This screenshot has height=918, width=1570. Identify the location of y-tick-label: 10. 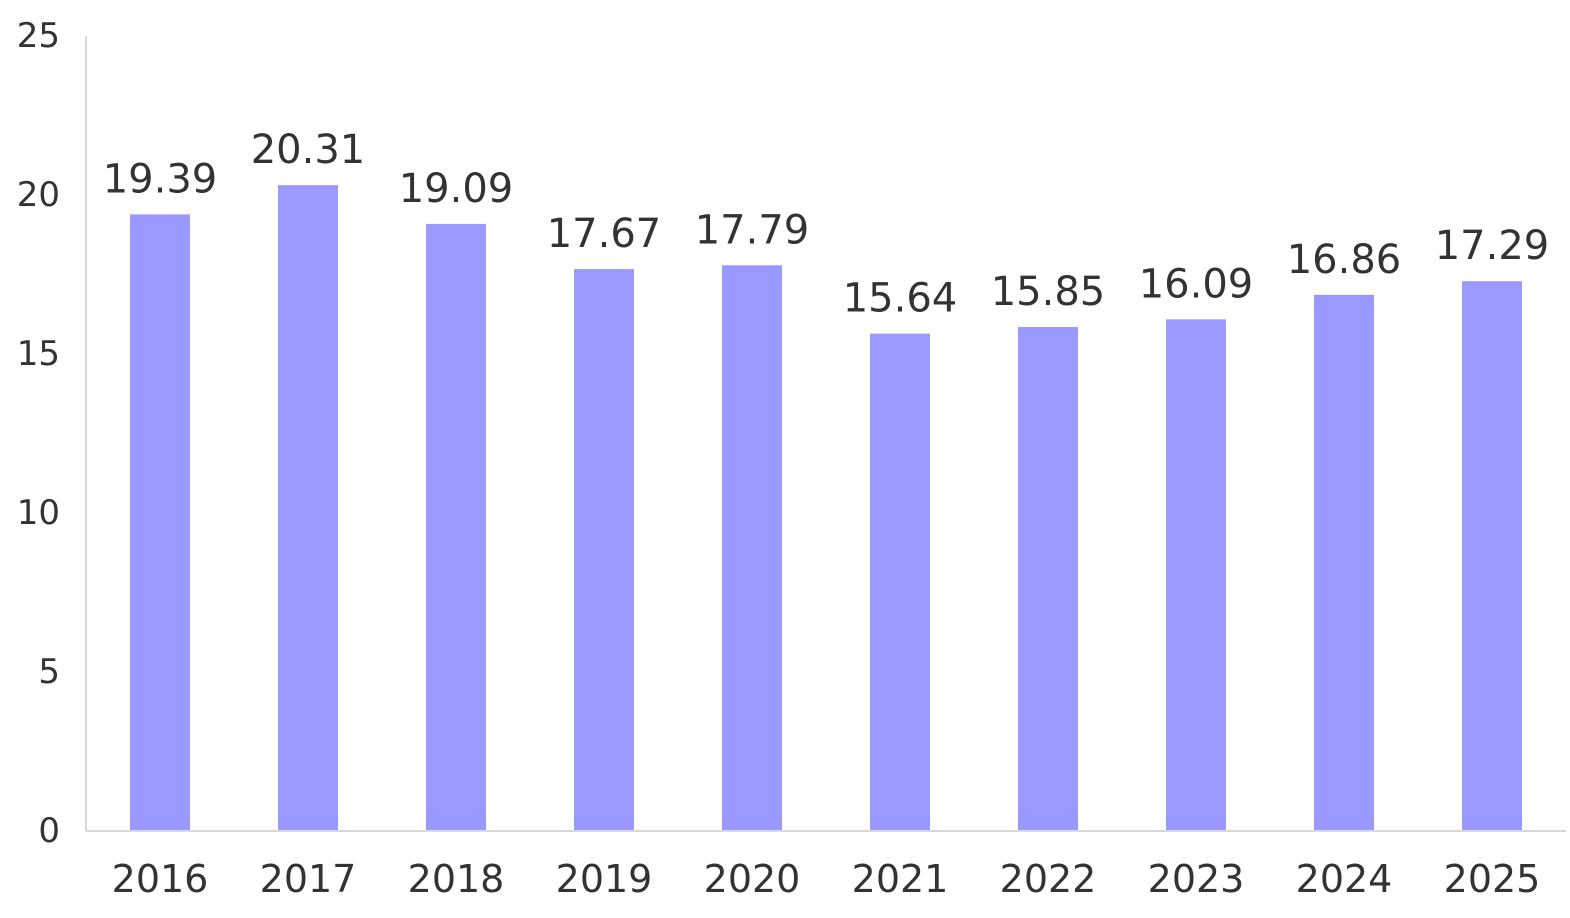
(38, 513).